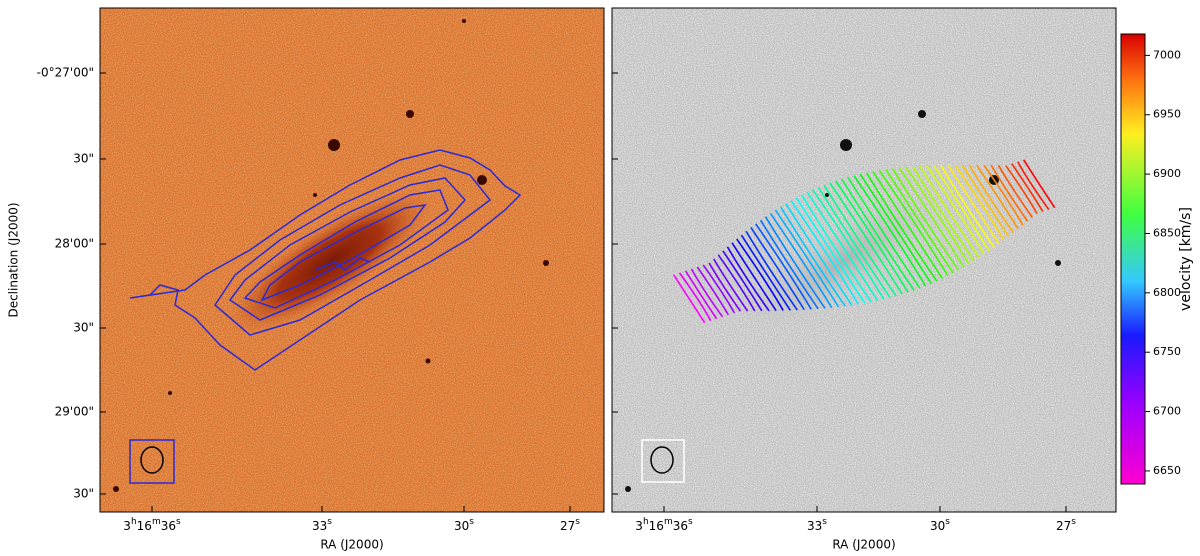  Describe the element at coordinates (1167, 351) in the screenshot. I see `colorbar-tick-label: 6750` at that location.